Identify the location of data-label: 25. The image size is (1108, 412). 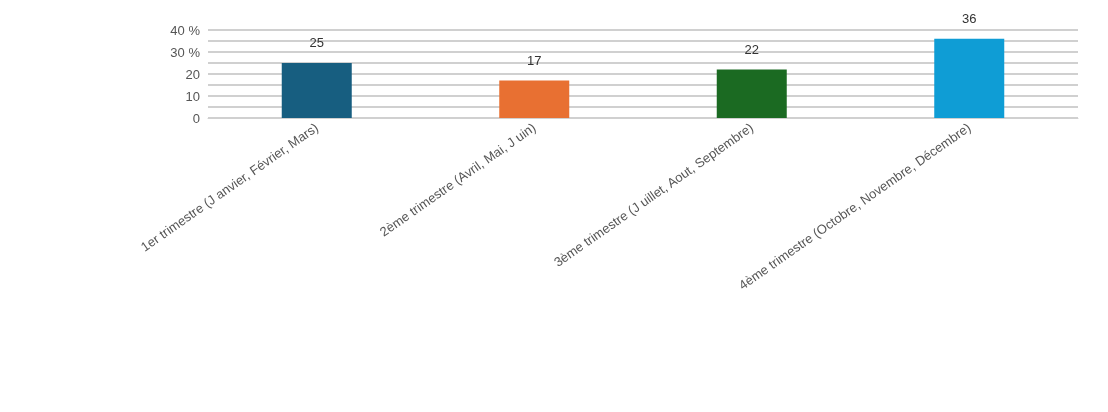
(316, 42).